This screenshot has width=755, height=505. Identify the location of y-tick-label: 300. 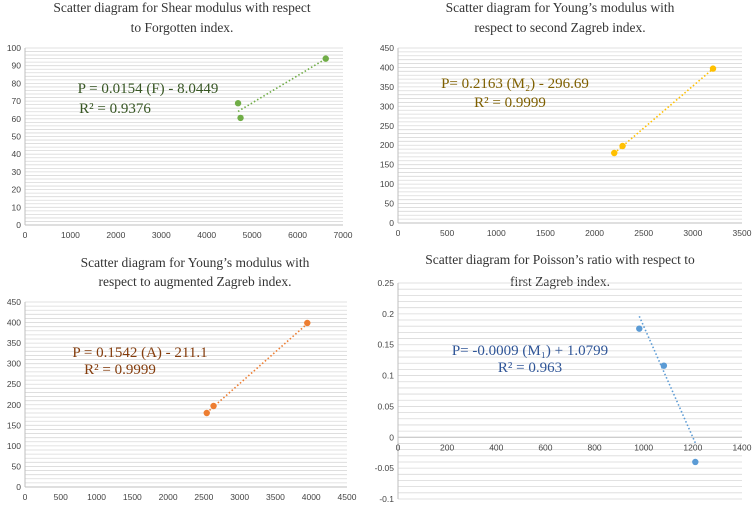
(387, 106).